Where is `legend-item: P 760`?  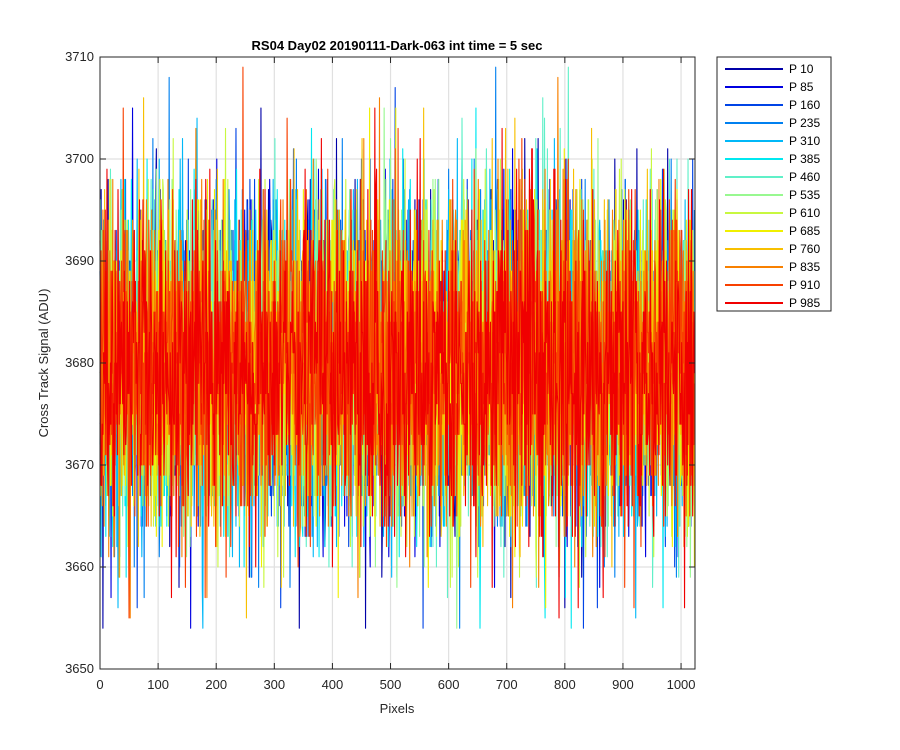 legend-item: P 760 is located at coordinates (772, 249).